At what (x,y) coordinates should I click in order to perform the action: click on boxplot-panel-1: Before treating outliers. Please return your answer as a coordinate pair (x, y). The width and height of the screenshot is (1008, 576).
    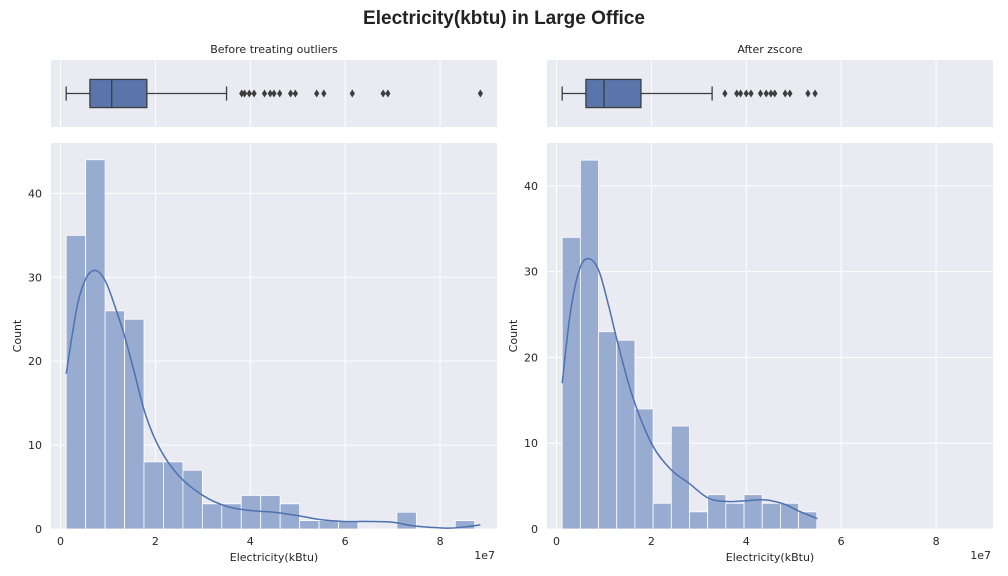
    Looking at the image, I should click on (274, 85).